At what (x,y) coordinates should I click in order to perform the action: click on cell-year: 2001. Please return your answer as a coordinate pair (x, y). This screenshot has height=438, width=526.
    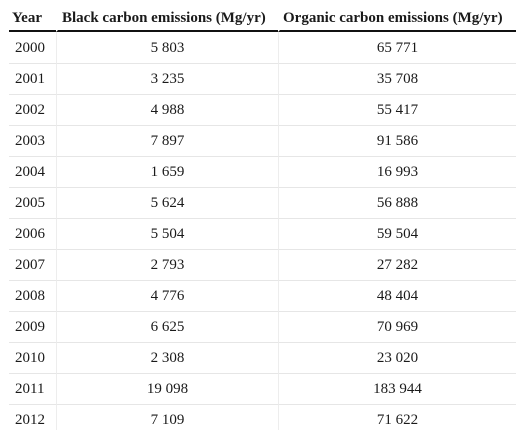
    Looking at the image, I should click on (32, 79).